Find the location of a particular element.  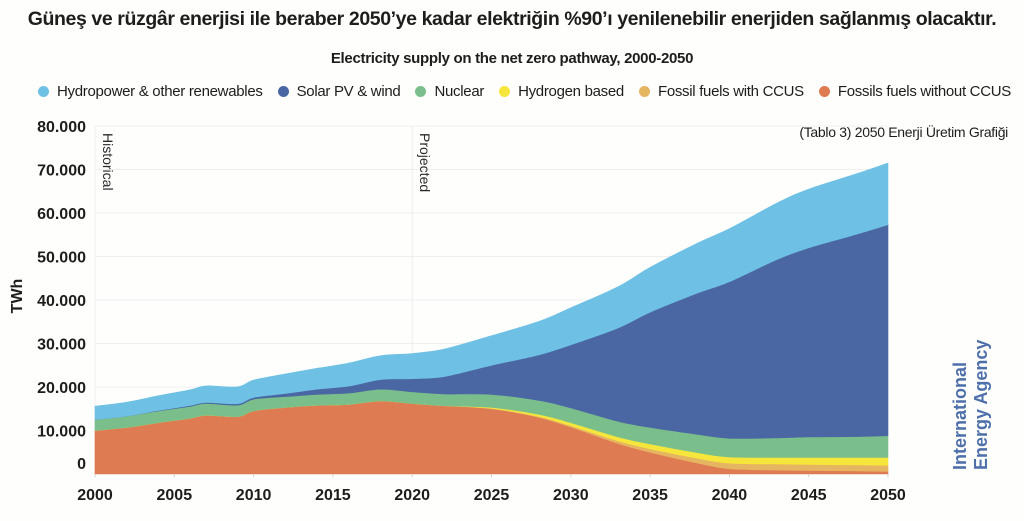

legend-item-nuclear: Nuclear is located at coordinates (449, 91).